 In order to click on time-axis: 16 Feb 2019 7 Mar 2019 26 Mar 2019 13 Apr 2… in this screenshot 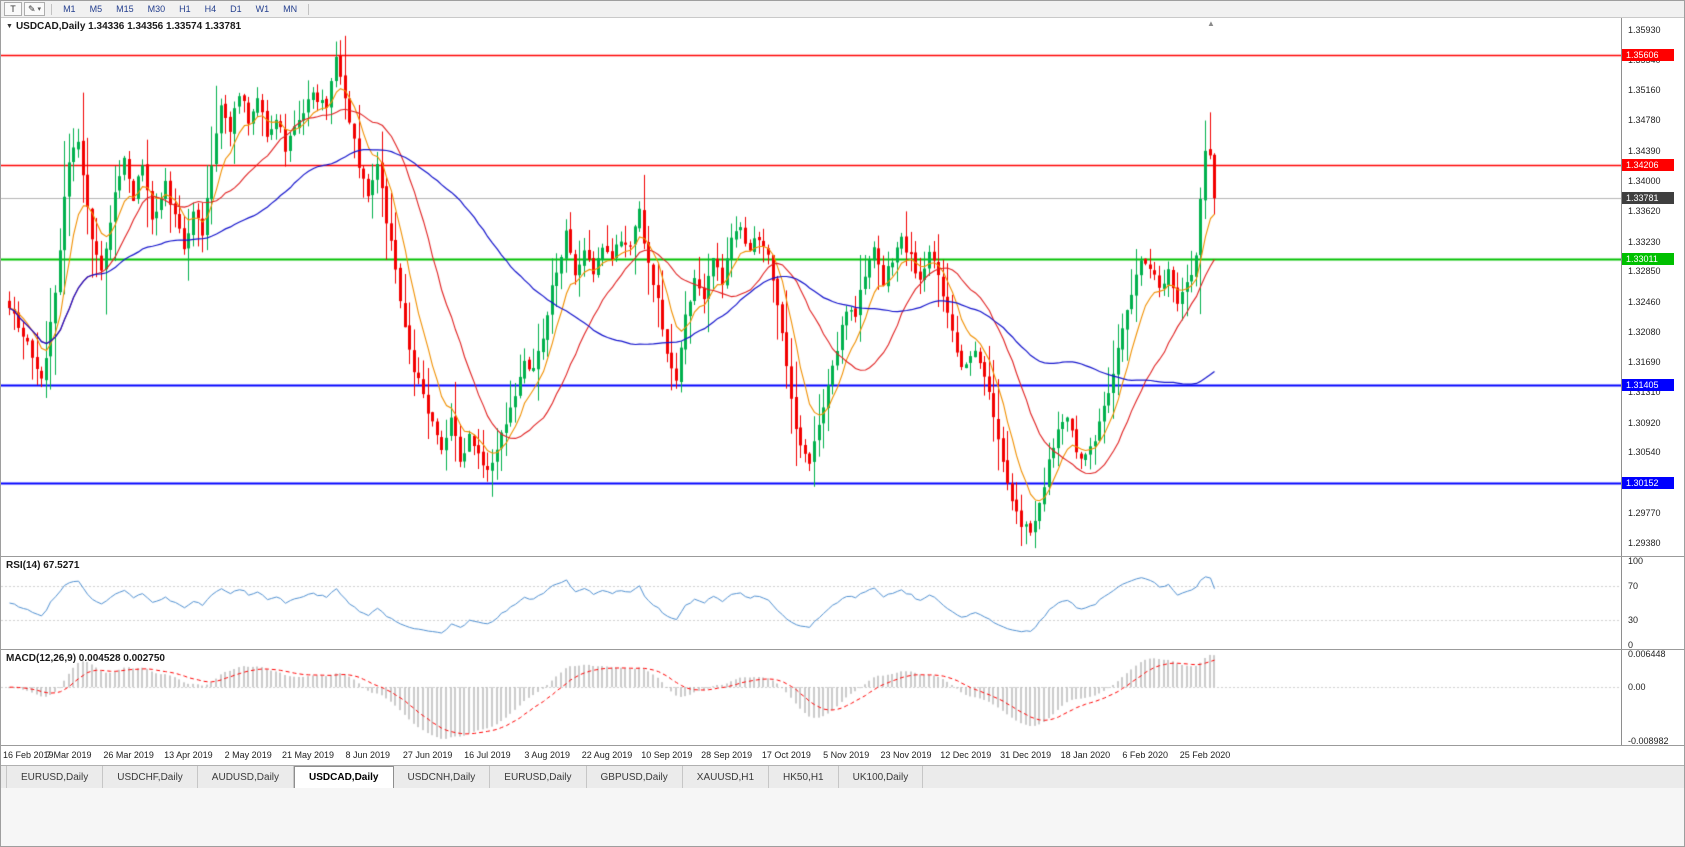, I will do `click(811, 755)`.